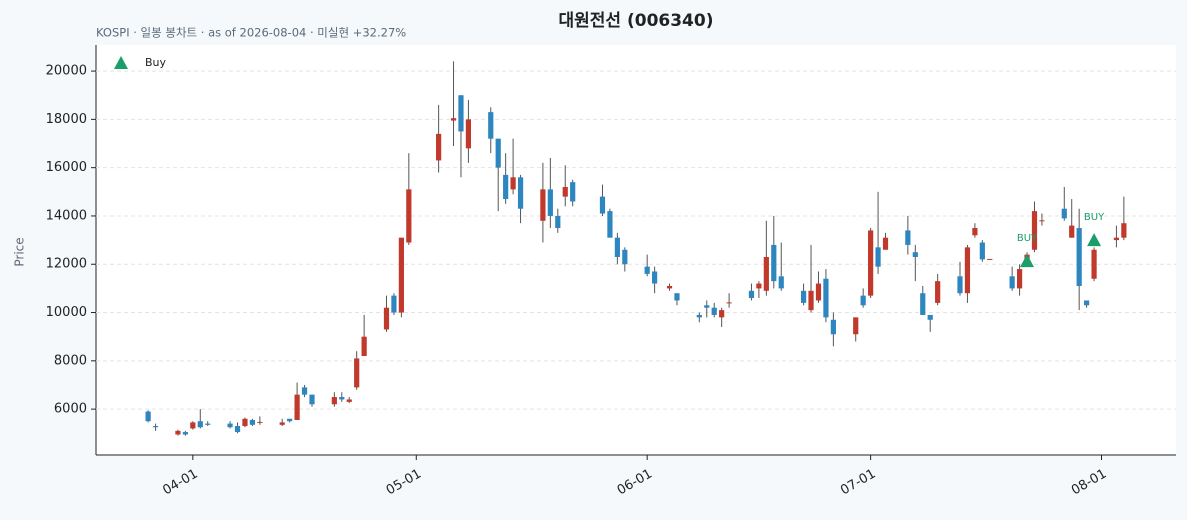 The image size is (1187, 520). Describe the element at coordinates (70, 409) in the screenshot. I see `y-tick-label: 6000` at that location.